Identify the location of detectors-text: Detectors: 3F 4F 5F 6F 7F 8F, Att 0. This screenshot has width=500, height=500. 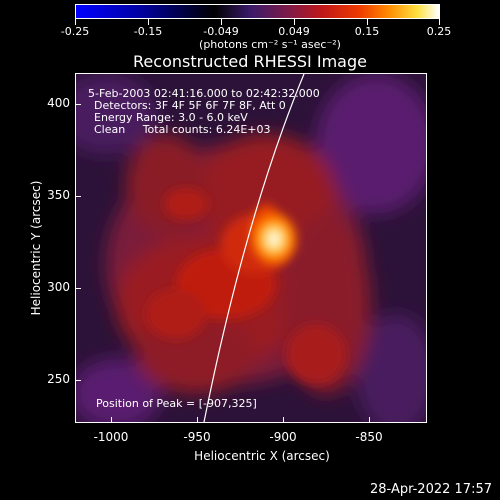
(190, 105).